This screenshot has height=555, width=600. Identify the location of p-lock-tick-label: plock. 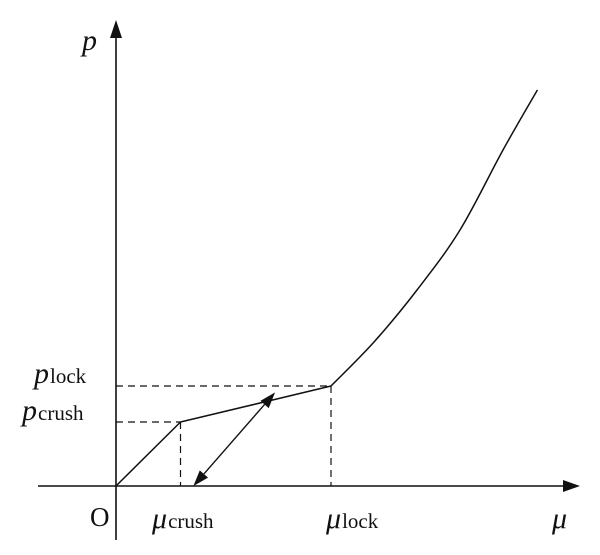
(59, 373).